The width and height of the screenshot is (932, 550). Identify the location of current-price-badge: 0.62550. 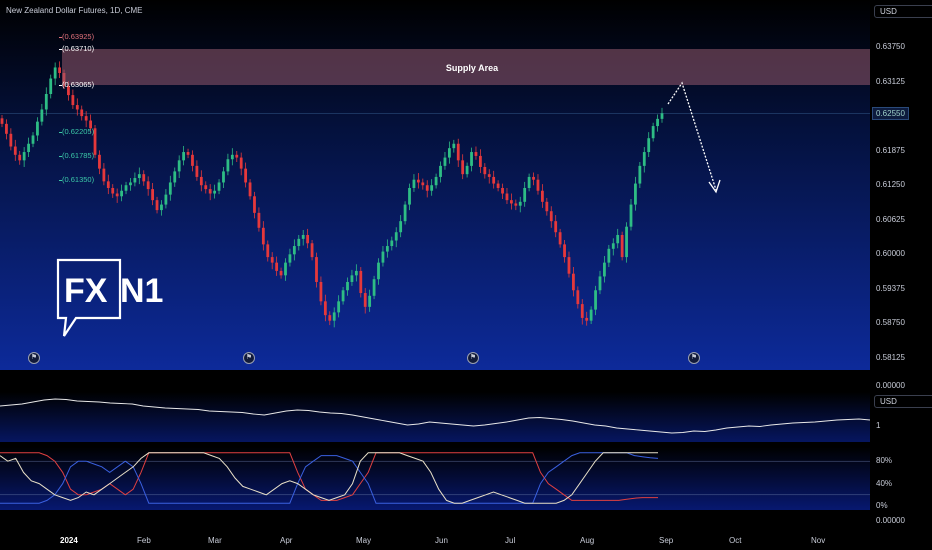
(890, 114).